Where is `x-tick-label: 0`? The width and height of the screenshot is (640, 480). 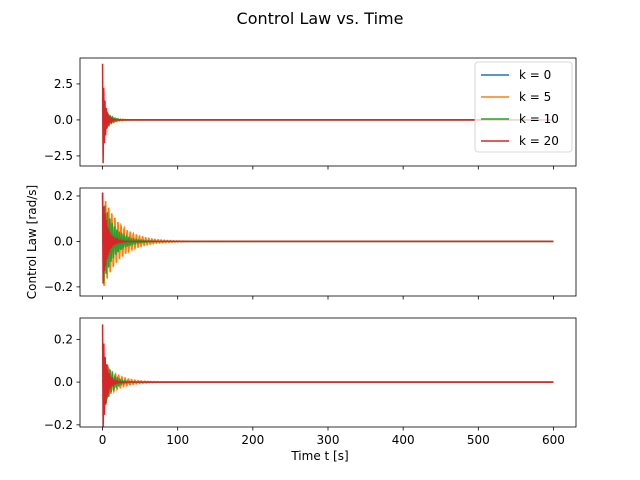 x-tick-label: 0 is located at coordinates (103, 440).